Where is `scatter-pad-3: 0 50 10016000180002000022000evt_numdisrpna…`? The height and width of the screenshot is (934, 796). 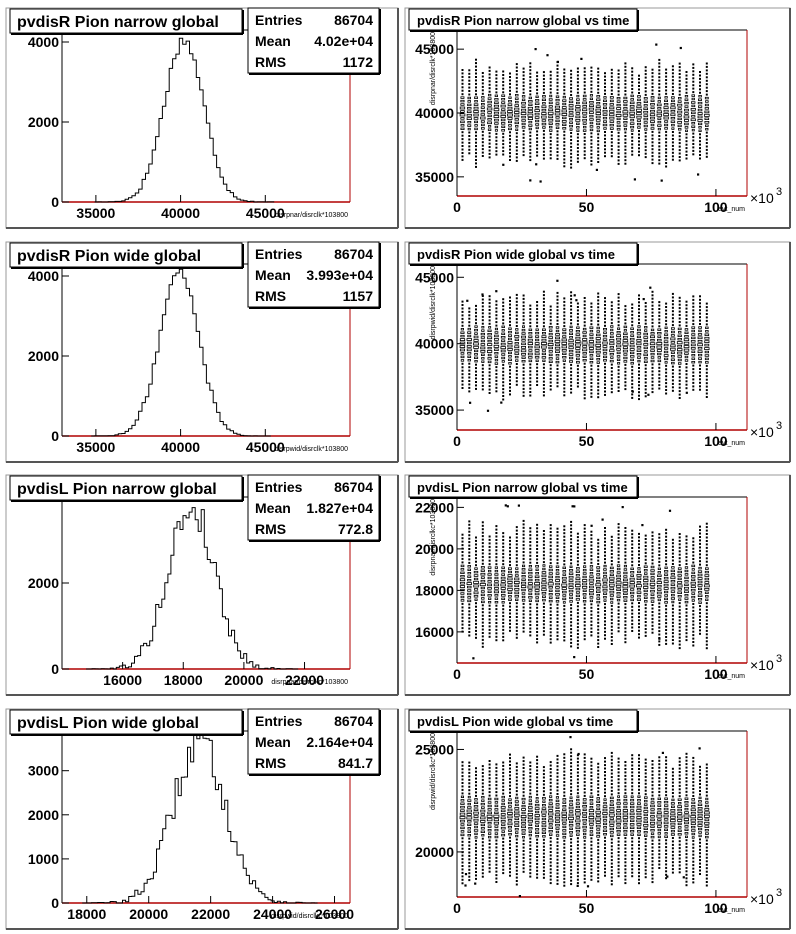 scatter-pad-3: 0 50 10016000180002000022000evt_numdisrpna… is located at coordinates (597, 585).